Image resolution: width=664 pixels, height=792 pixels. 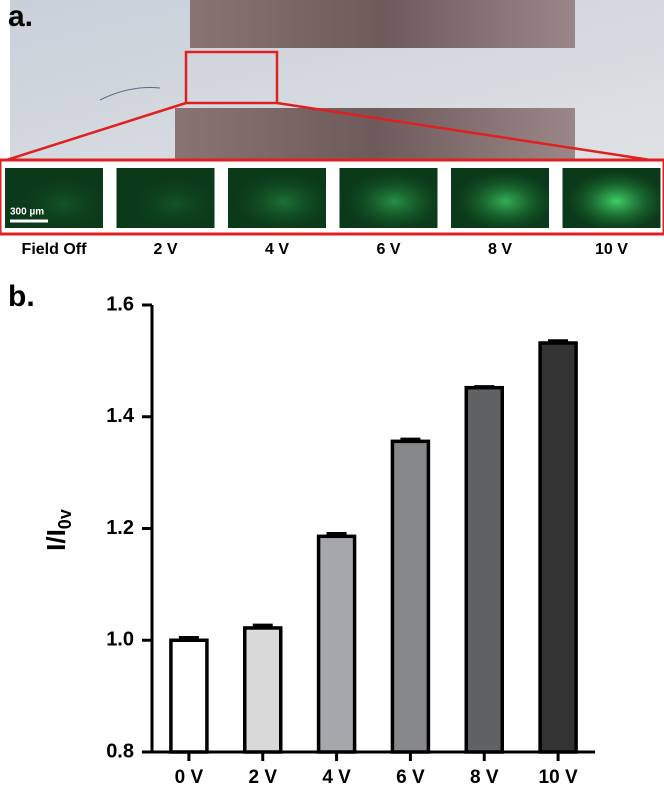 I want to click on panel-label: b., so click(x=21, y=296).